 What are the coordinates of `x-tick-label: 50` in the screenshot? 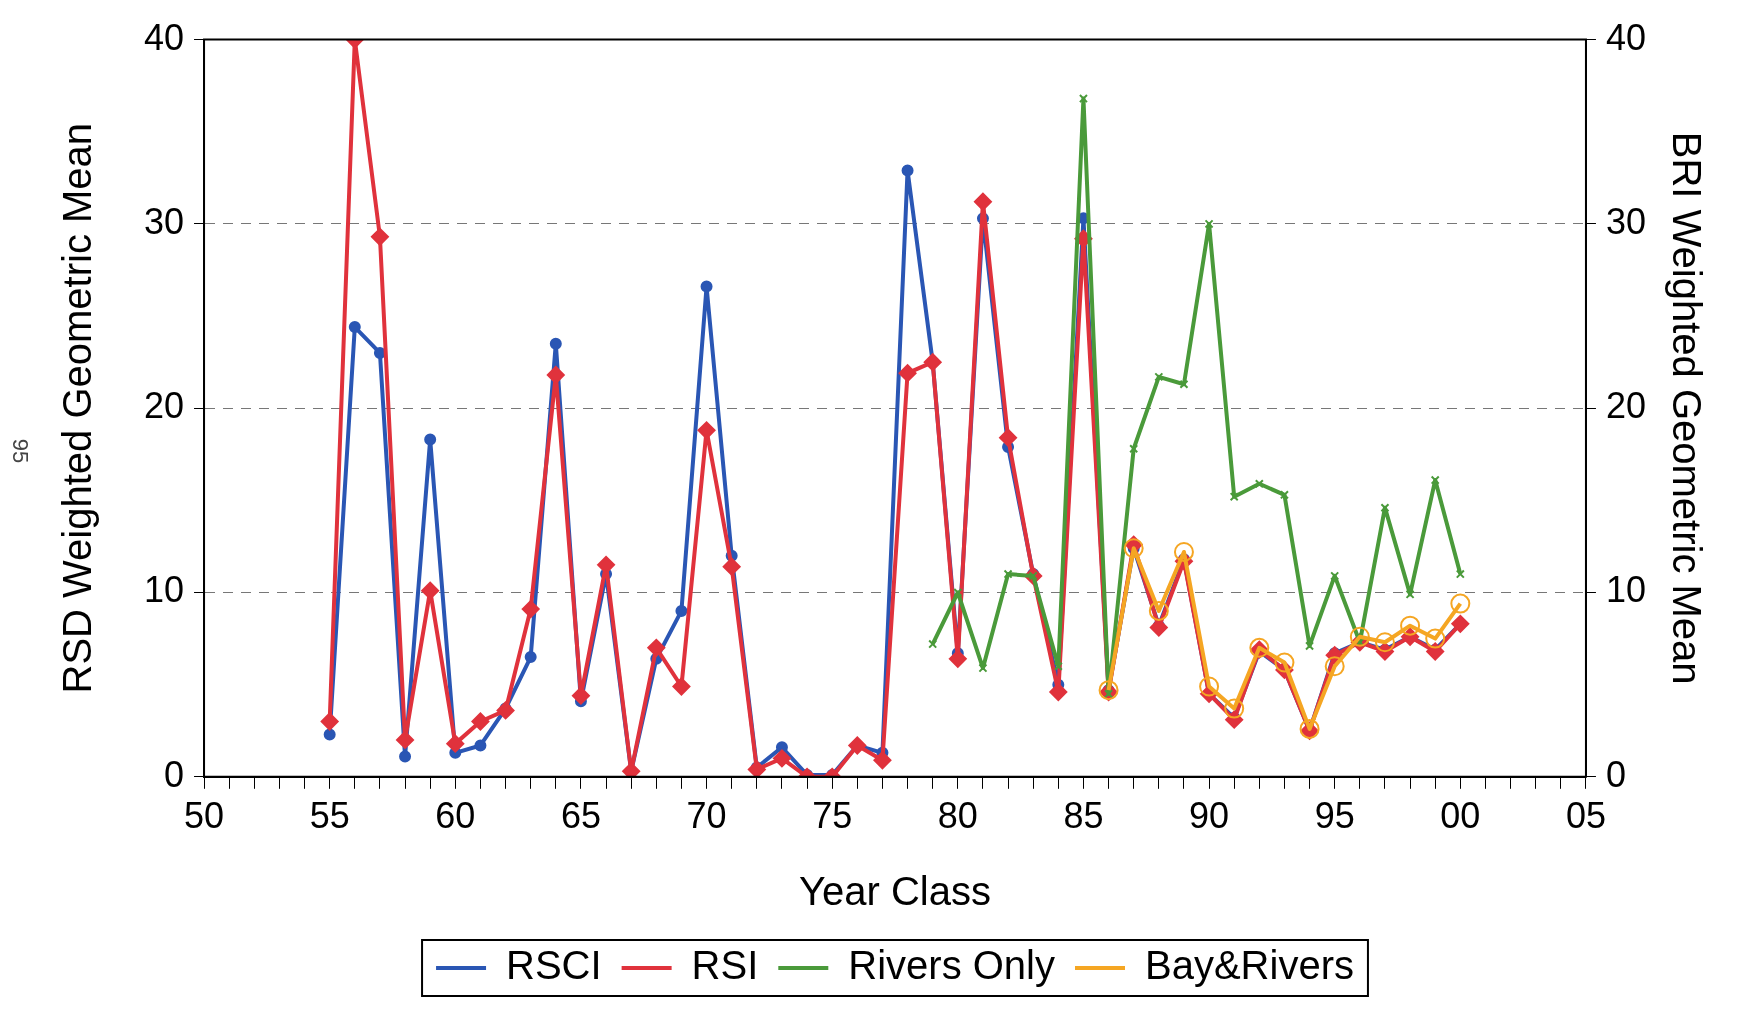 It's located at (204, 816).